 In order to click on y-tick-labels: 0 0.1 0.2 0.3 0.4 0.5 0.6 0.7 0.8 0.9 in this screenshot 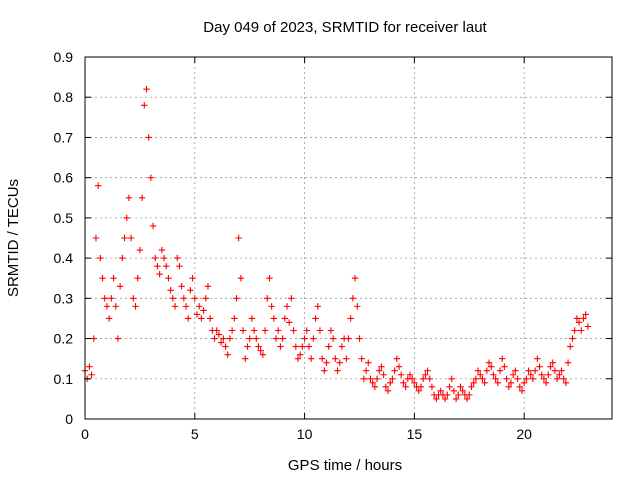, I will do `click(64, 238)`.